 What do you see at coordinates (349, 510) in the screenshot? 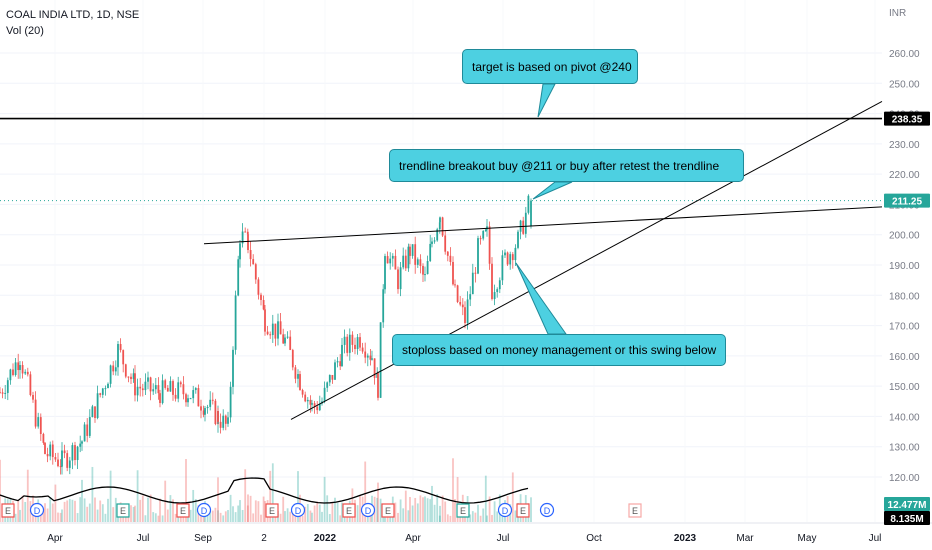
I see `earnings-marker` at bounding box center [349, 510].